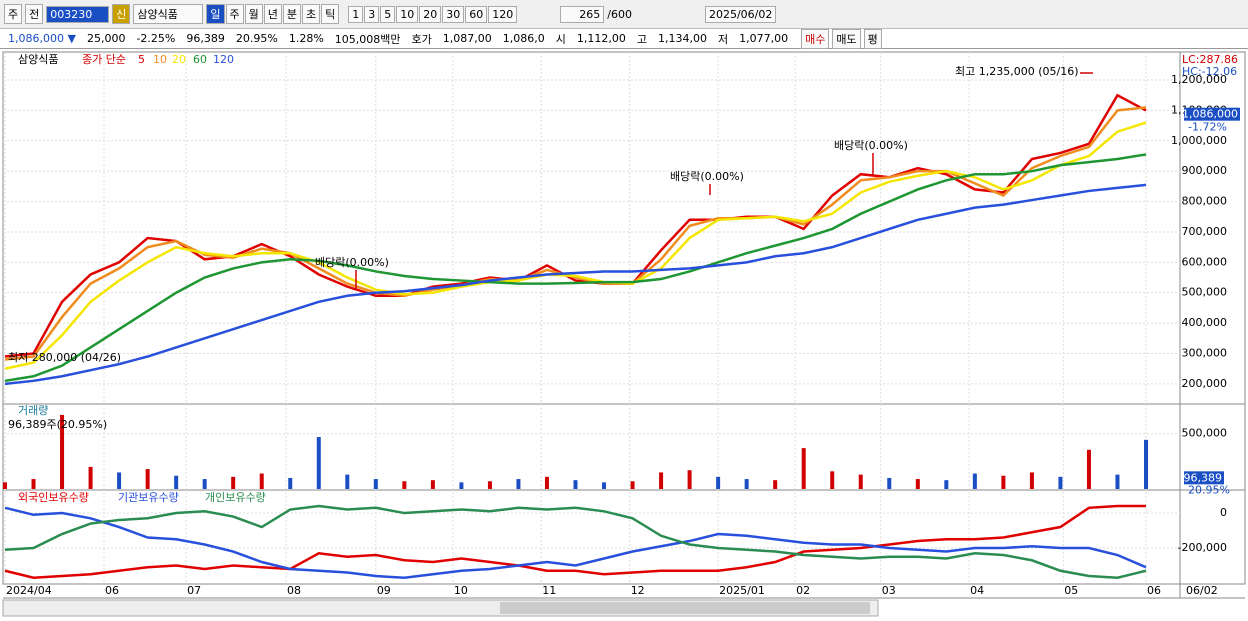 The image size is (1248, 621). What do you see at coordinates (121, 14) in the screenshot?
I see `badge: 신` at bounding box center [121, 14].